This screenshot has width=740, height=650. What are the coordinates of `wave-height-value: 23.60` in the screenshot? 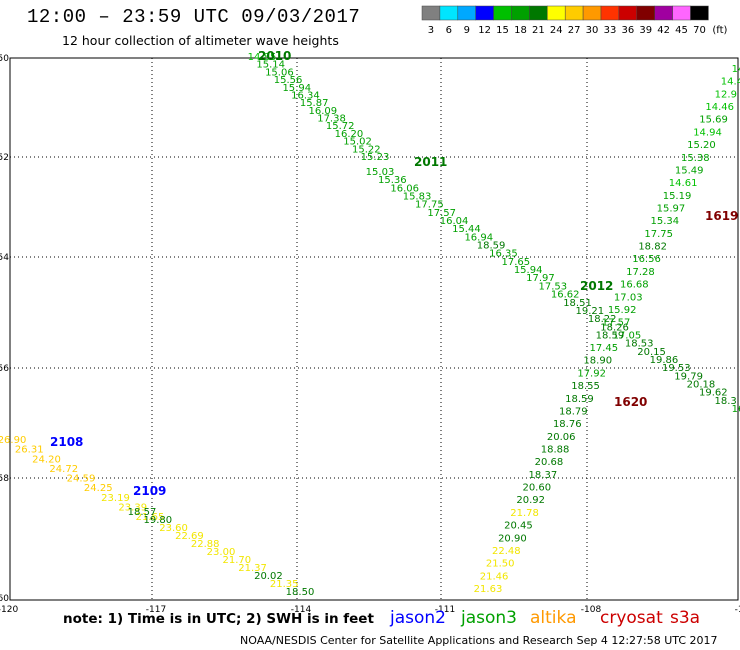 It's located at (173, 528).